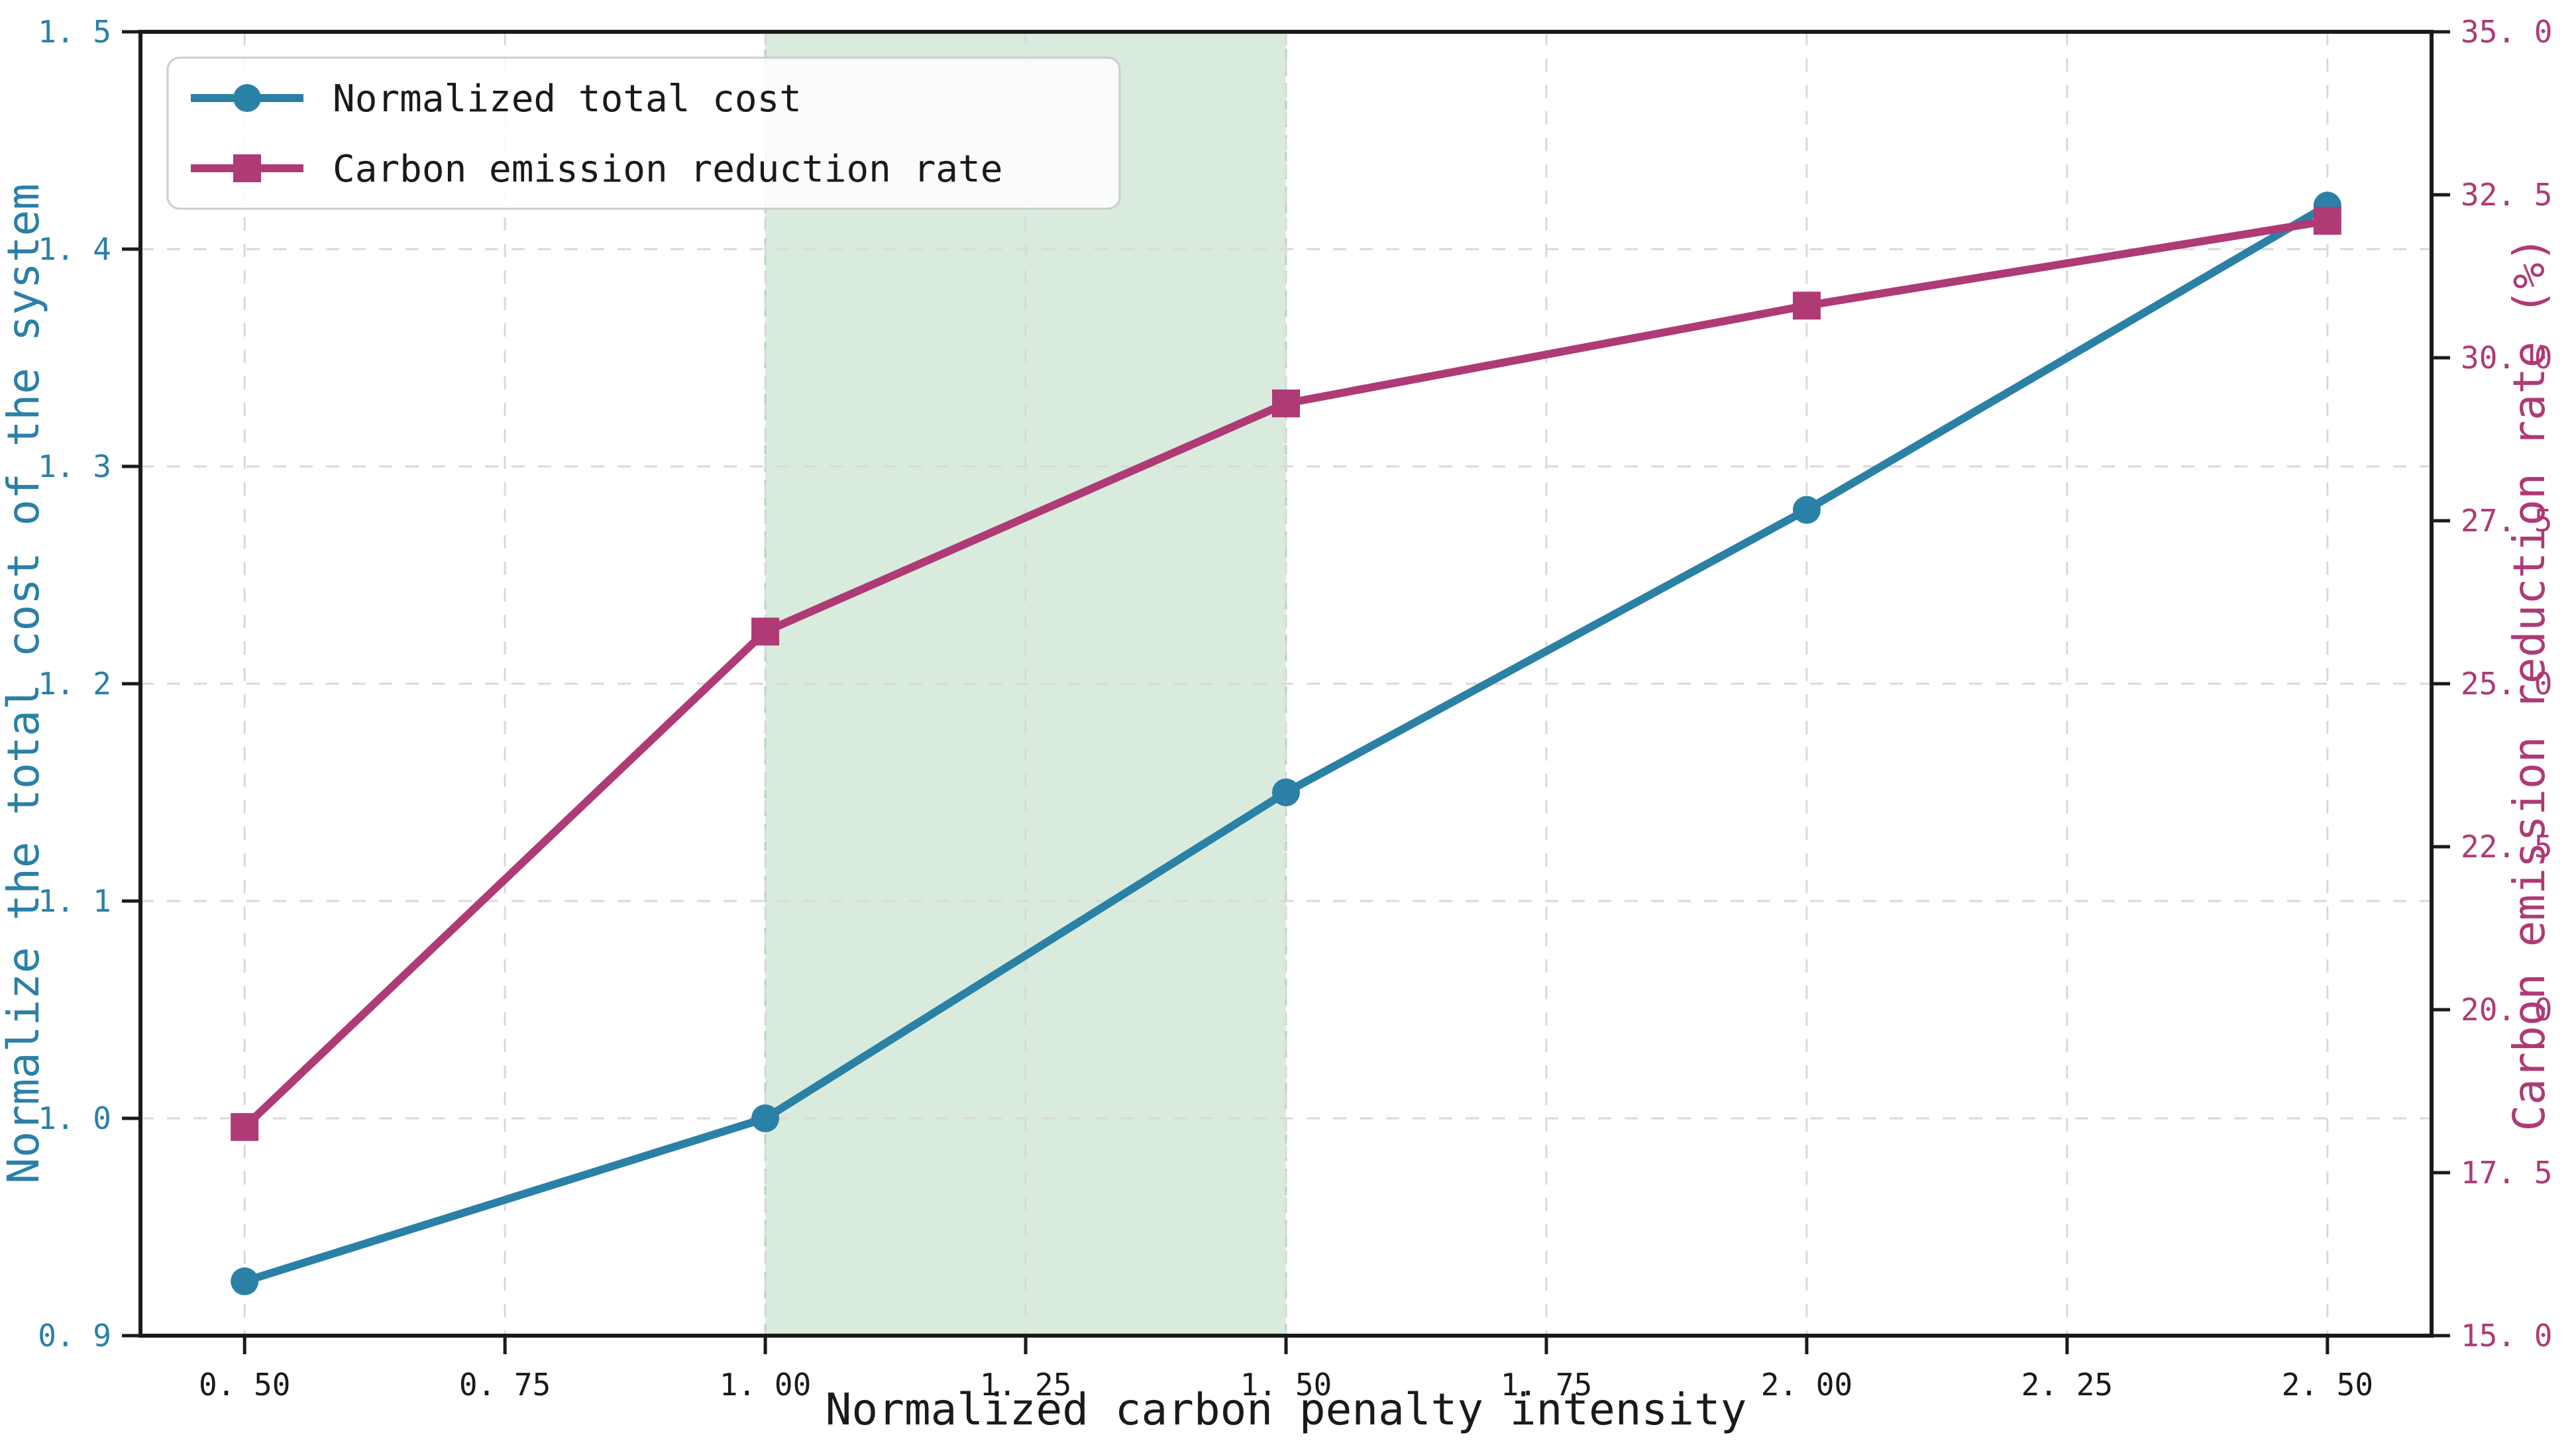 The width and height of the screenshot is (2576, 1441). I want to click on x-tick-label: 2. 50, so click(2327, 1385).